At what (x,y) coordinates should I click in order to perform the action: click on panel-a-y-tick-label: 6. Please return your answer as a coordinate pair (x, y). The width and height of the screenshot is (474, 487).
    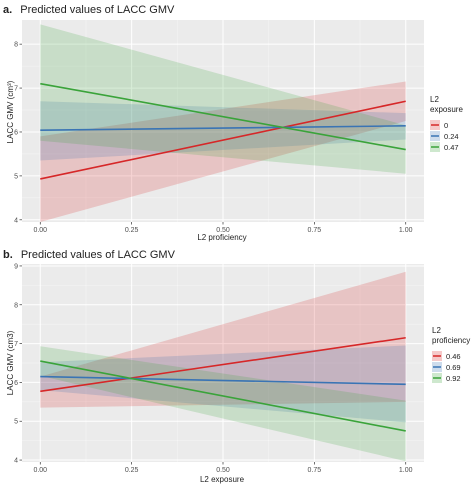
    Looking at the image, I should click on (16, 132).